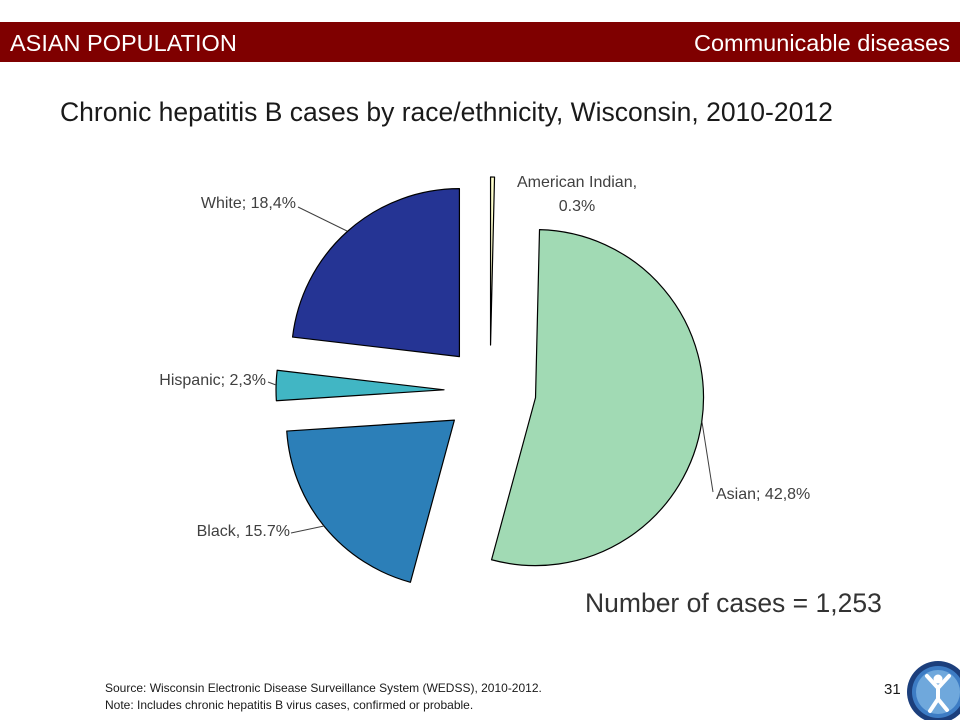  What do you see at coordinates (307, 529) in the screenshot?
I see `leader-line-black` at bounding box center [307, 529].